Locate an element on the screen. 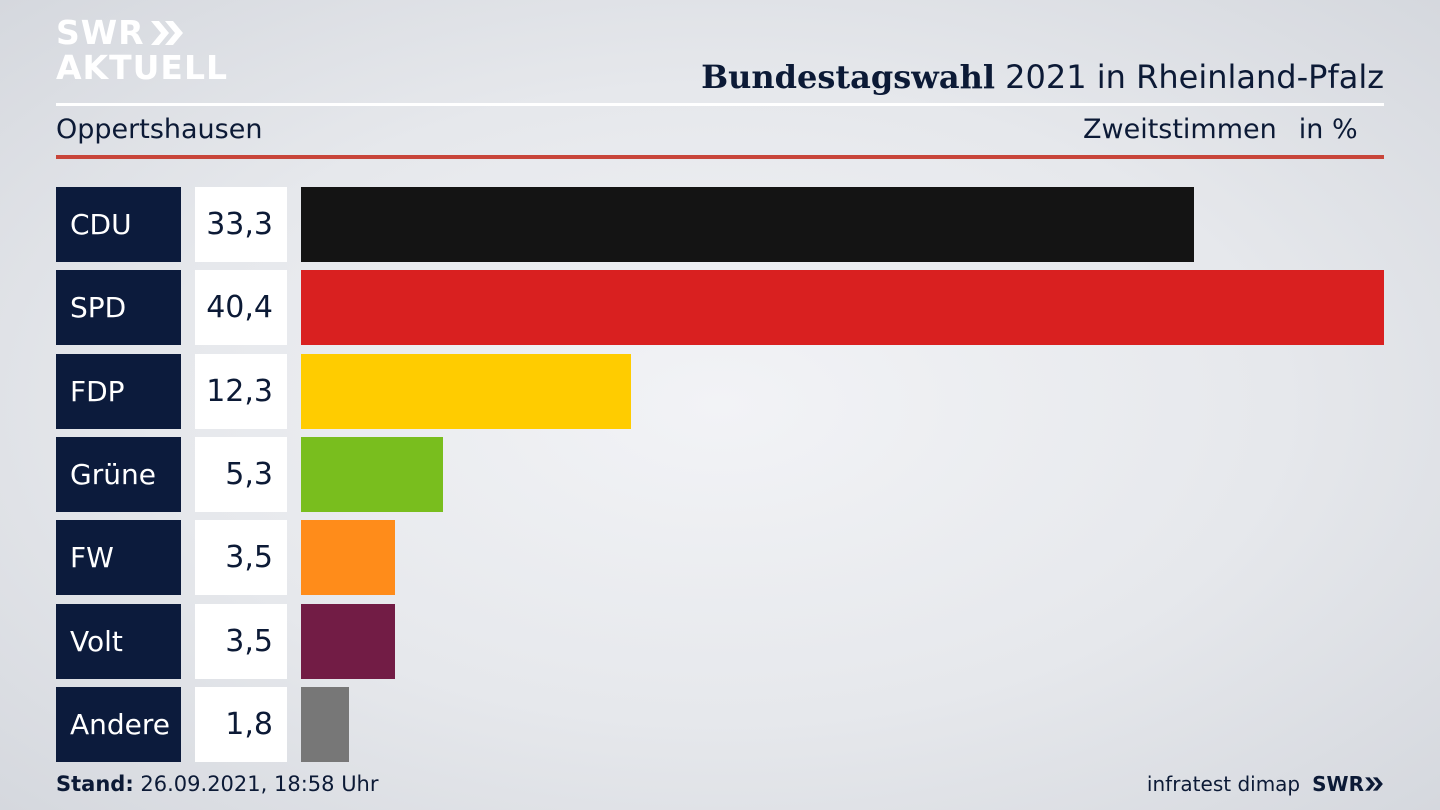 This screenshot has height=810, width=1440. value-label: 5,3 is located at coordinates (241, 474).